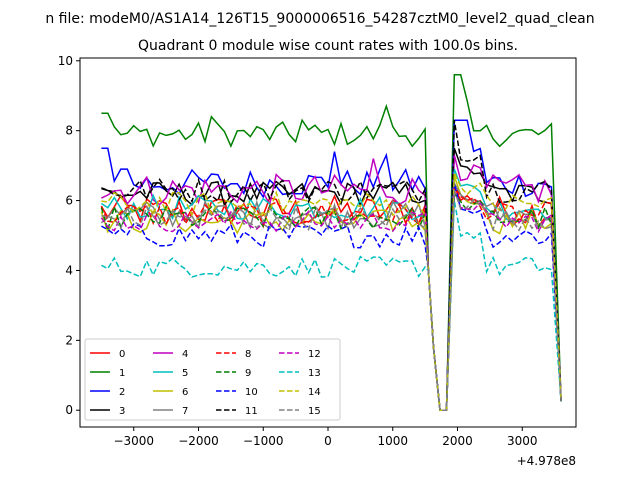 The width and height of the screenshot is (640, 480). I want to click on legend-label-11: 11, so click(251, 411).